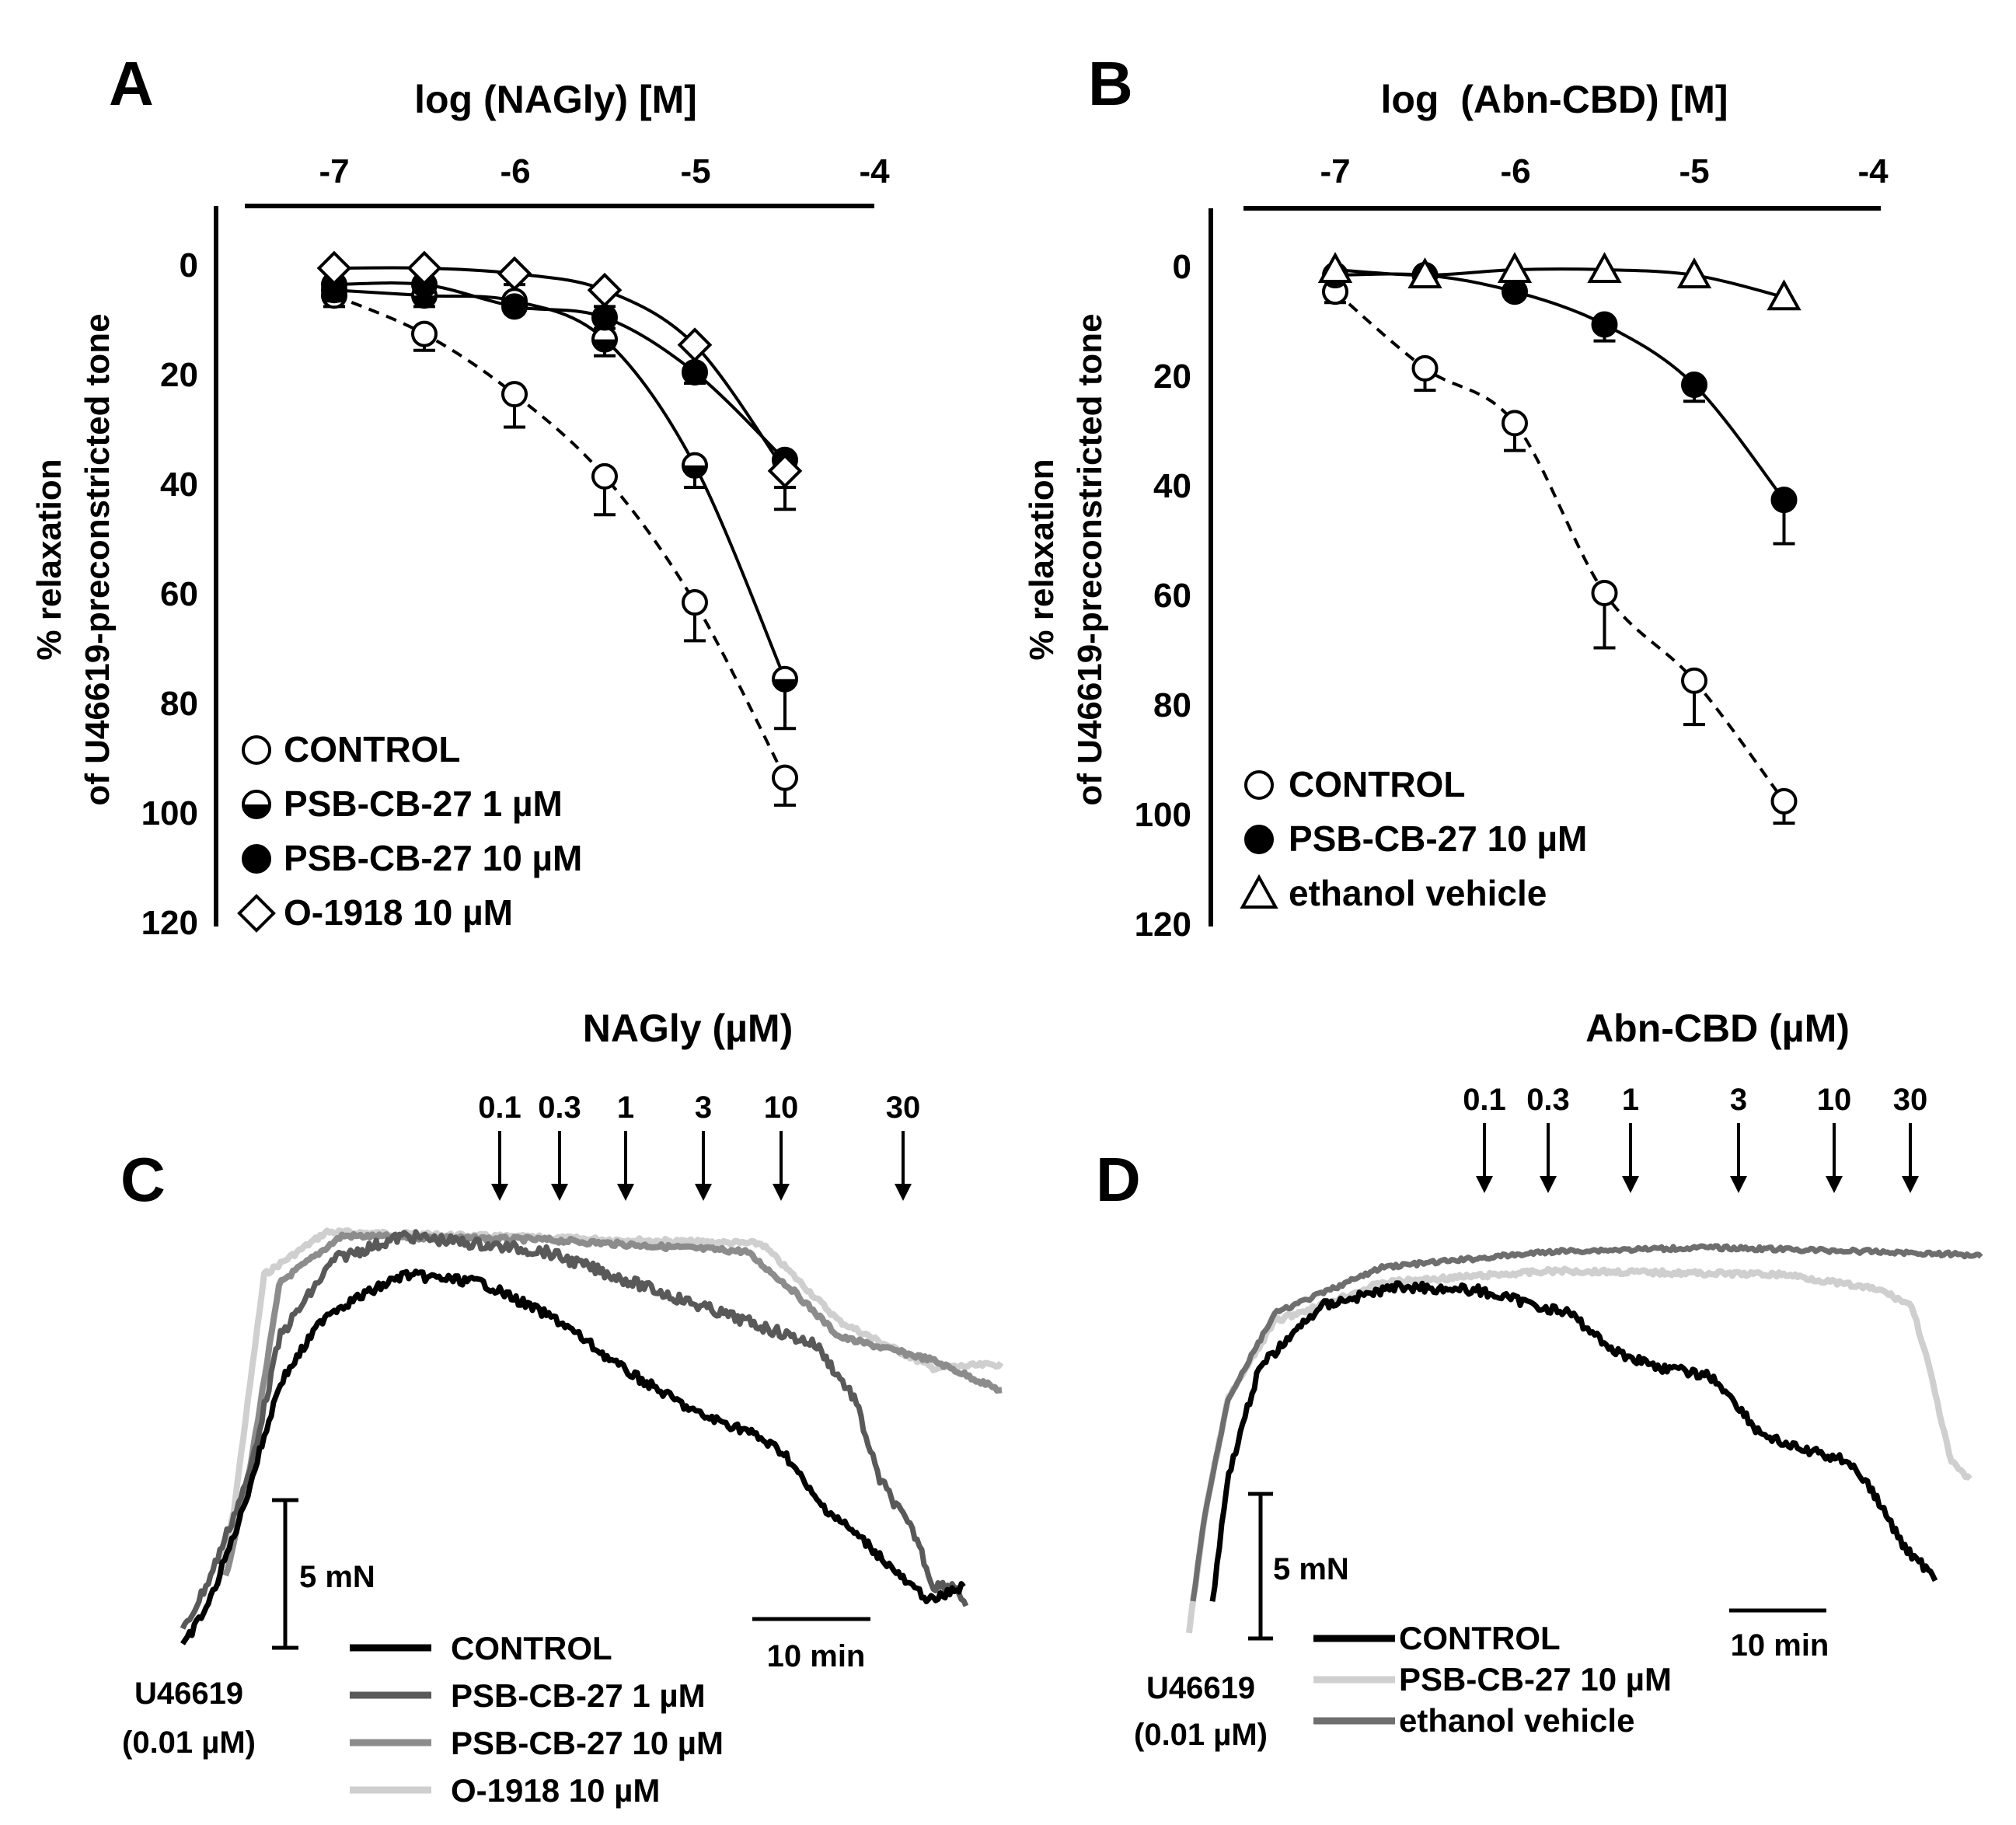 This screenshot has height=1825, width=2016. What do you see at coordinates (1172, 705) in the screenshot?
I see `panel-b-y-tick-label: 80` at bounding box center [1172, 705].